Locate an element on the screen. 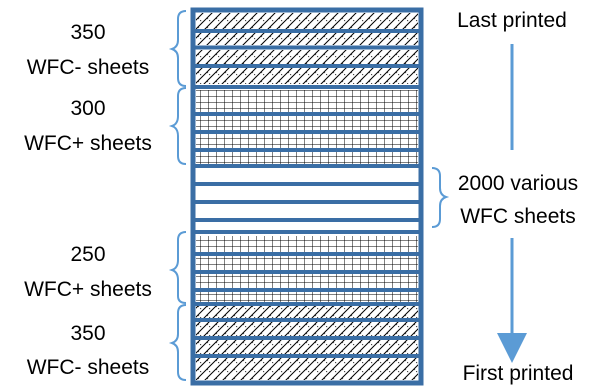  stack-group-wfc-plus-top is located at coordinates (307, 127).